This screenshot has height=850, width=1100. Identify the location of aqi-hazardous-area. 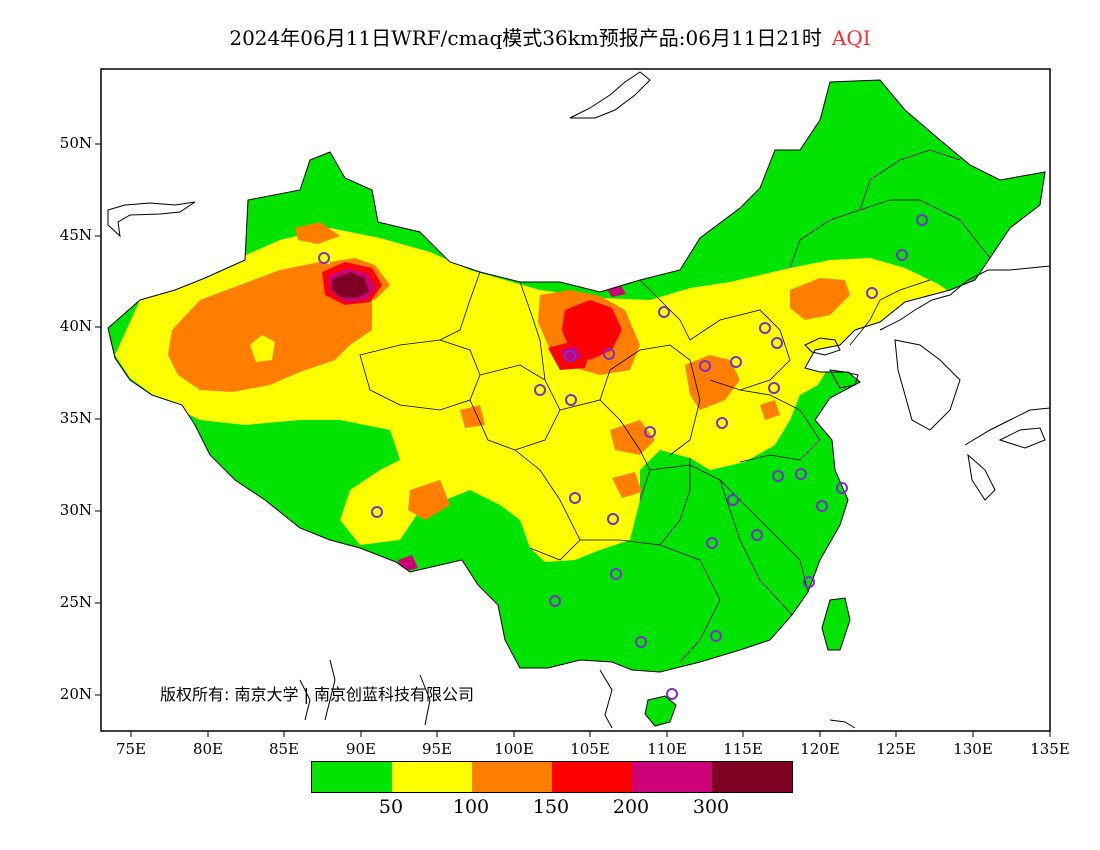
(350, 285).